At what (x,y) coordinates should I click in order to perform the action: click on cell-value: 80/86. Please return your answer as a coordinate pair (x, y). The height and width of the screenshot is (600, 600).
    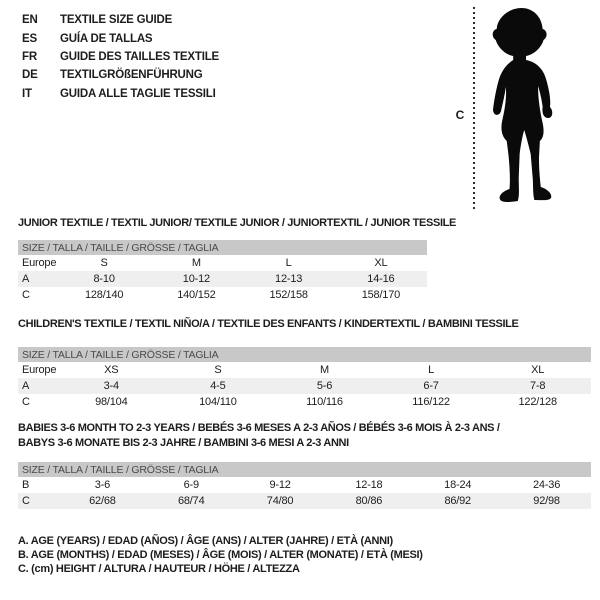
    Looking at the image, I should click on (369, 501).